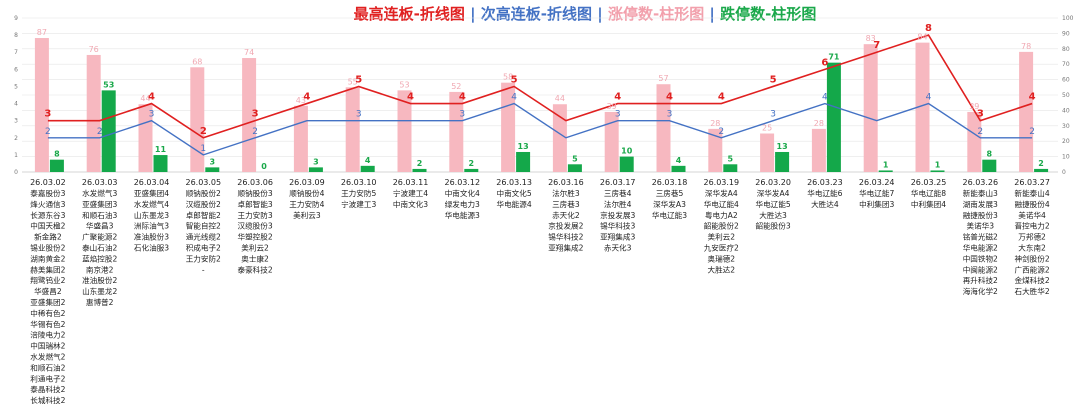 The width and height of the screenshot is (1080, 415). Describe the element at coordinates (203, 131) in the screenshot. I see `max-streak-label: 2` at that location.